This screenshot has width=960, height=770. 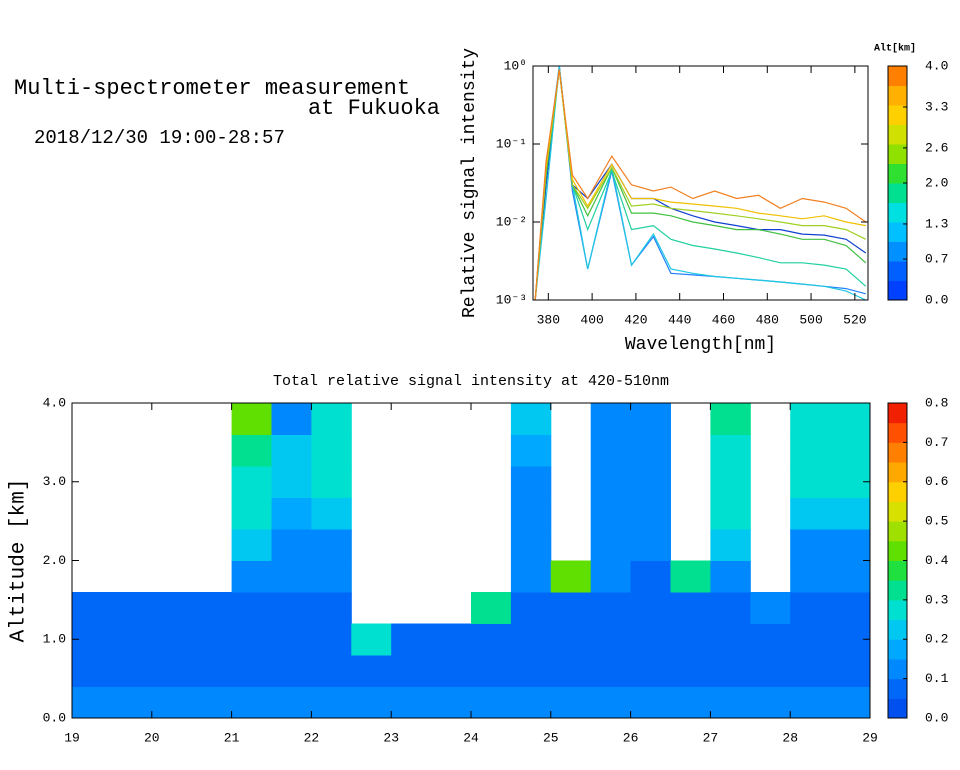 I want to click on y-axis-label: Relative signal intensity, so click(x=470, y=183).